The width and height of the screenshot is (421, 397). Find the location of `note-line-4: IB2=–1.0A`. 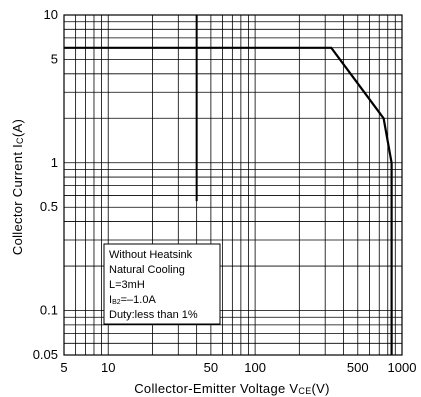

note-line-4: IB2=–1.0A is located at coordinates (132, 300).